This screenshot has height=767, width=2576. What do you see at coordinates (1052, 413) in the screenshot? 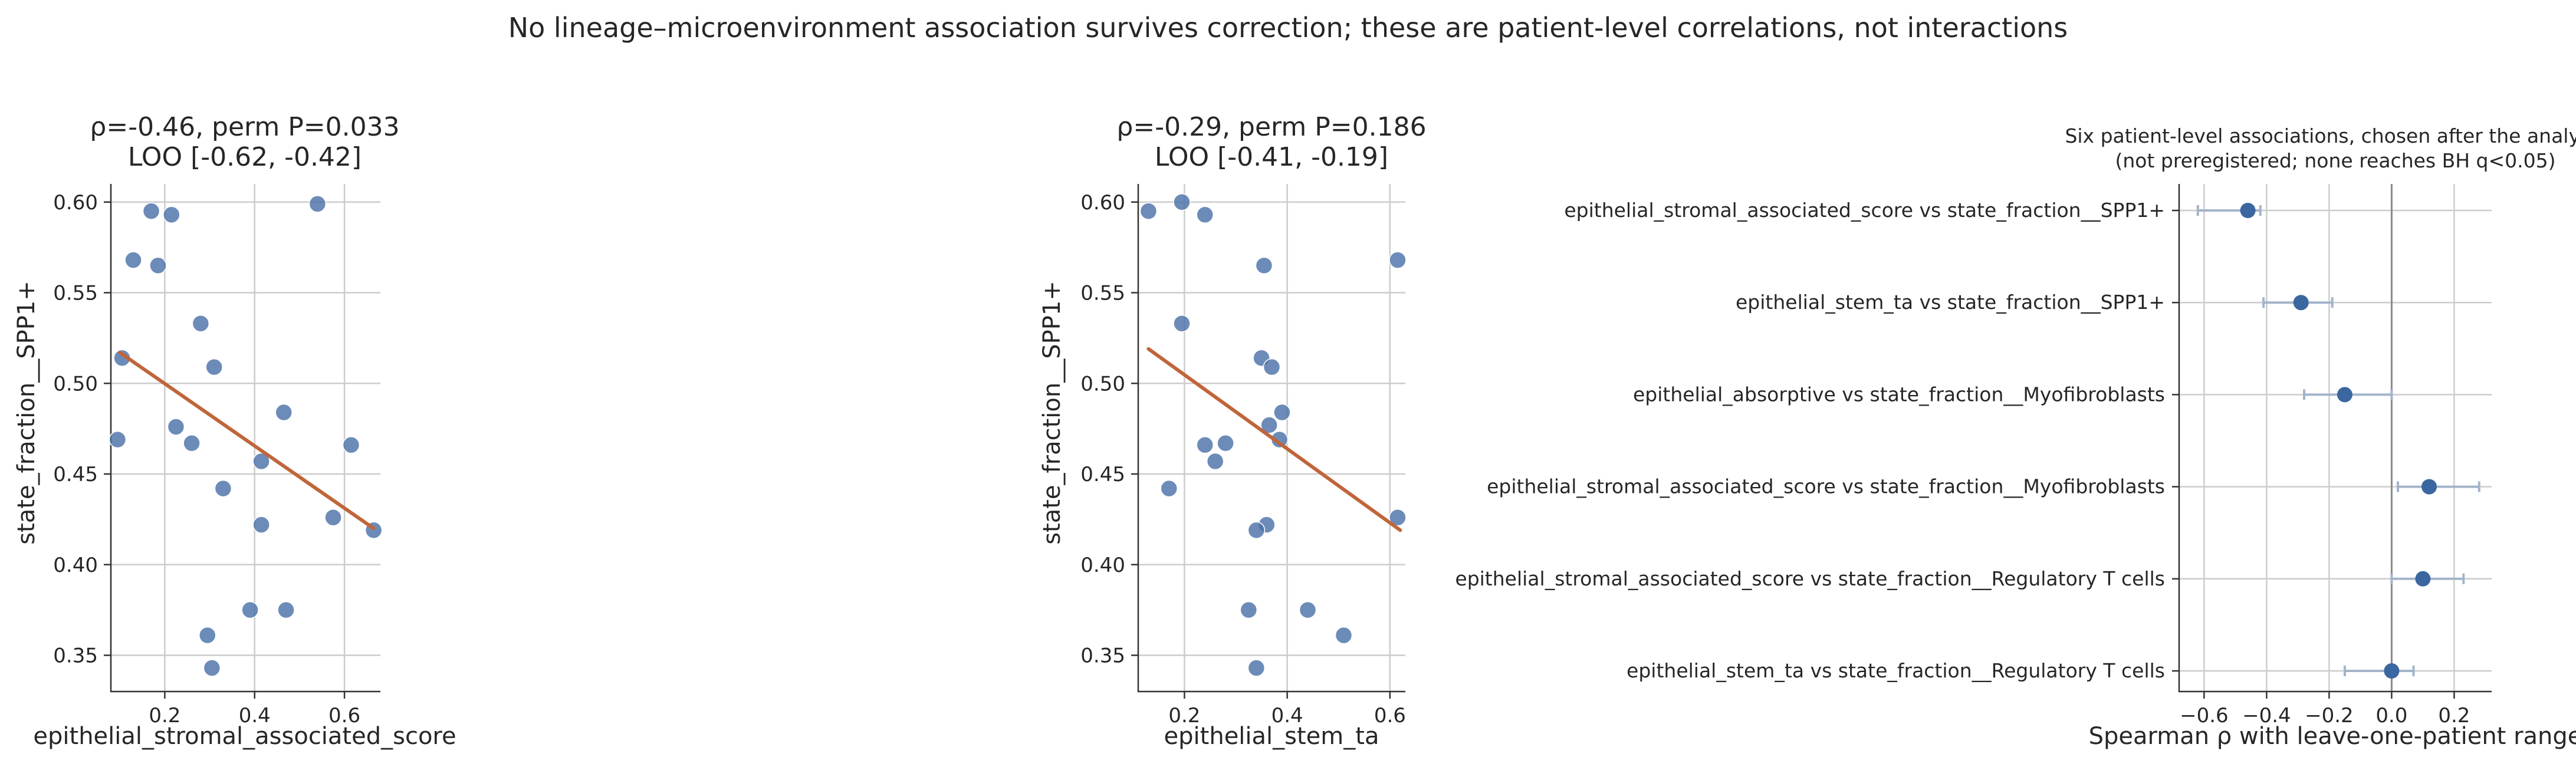
I see `panel2-y-axis-label: state_fraction__SPP1+` at bounding box center [1052, 413].